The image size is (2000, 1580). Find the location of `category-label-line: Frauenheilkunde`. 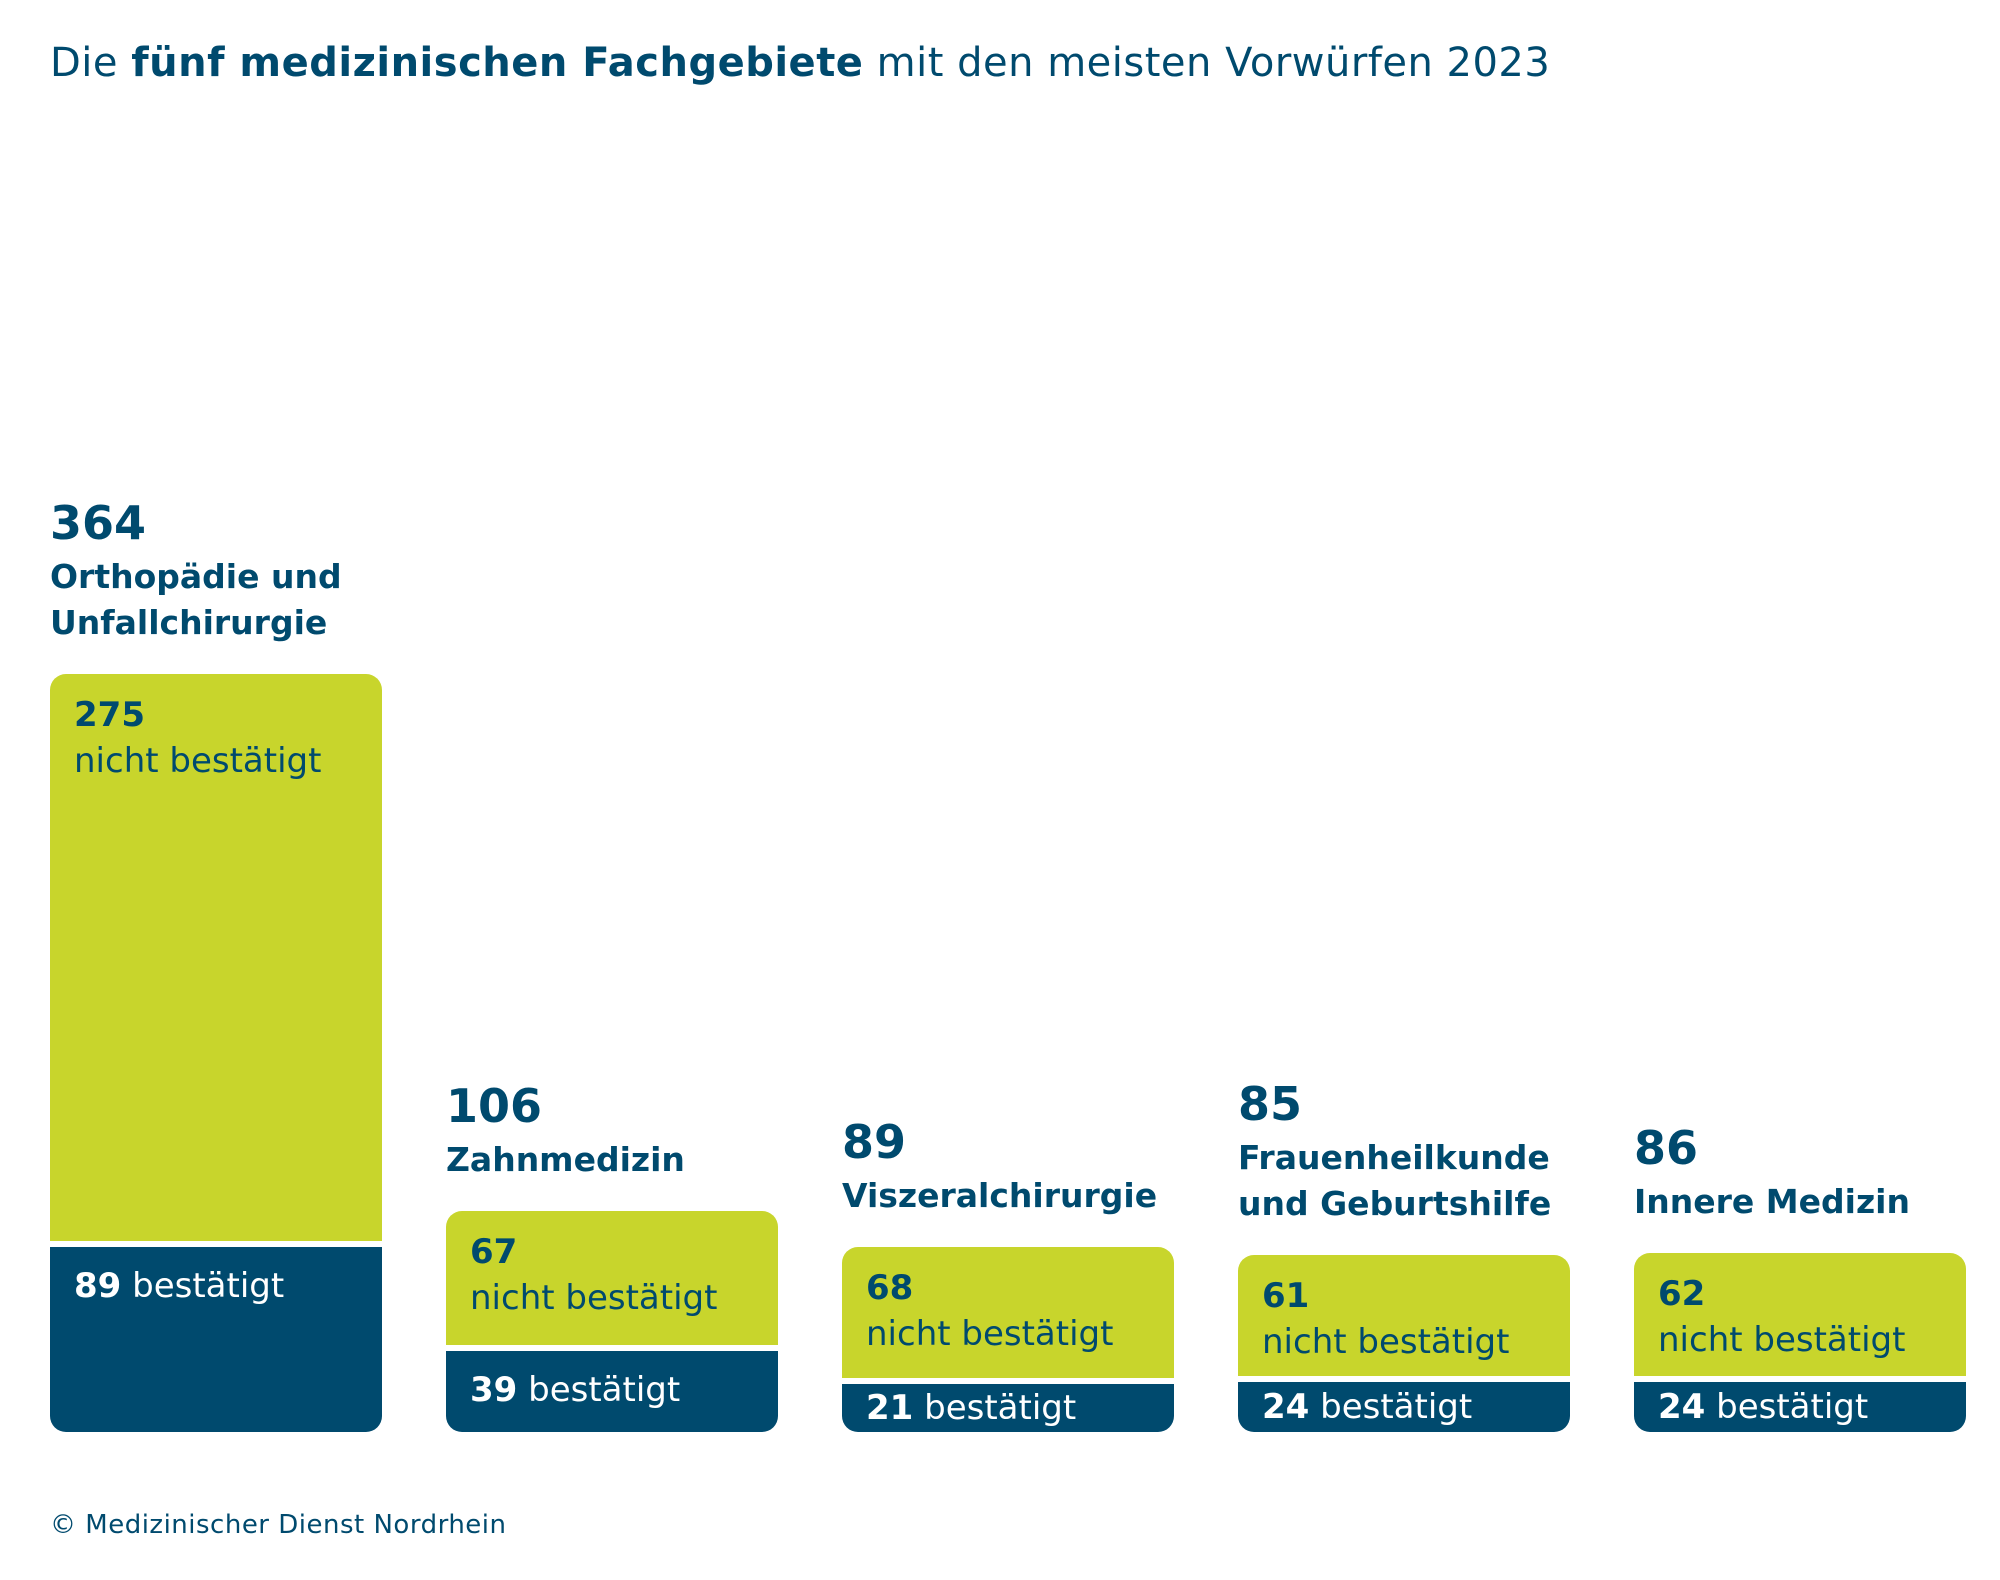

category-label-line: Frauenheilkunde is located at coordinates (1394, 1157).